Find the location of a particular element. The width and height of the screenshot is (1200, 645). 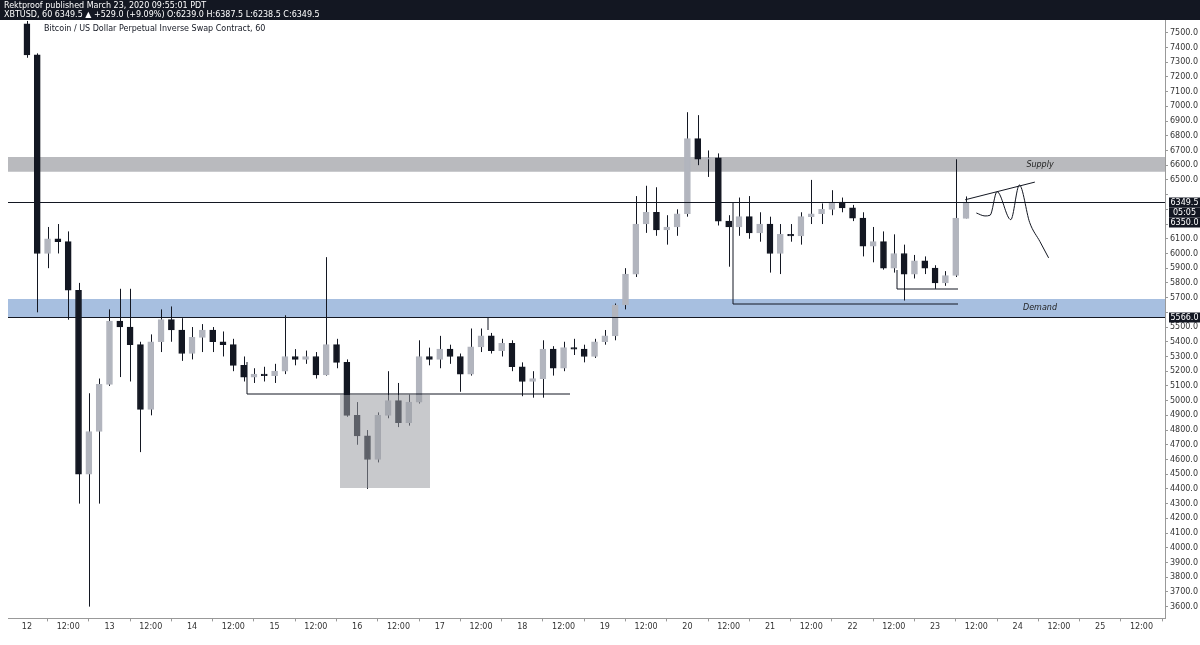

band-label: Supply is located at coordinates (1040, 164).